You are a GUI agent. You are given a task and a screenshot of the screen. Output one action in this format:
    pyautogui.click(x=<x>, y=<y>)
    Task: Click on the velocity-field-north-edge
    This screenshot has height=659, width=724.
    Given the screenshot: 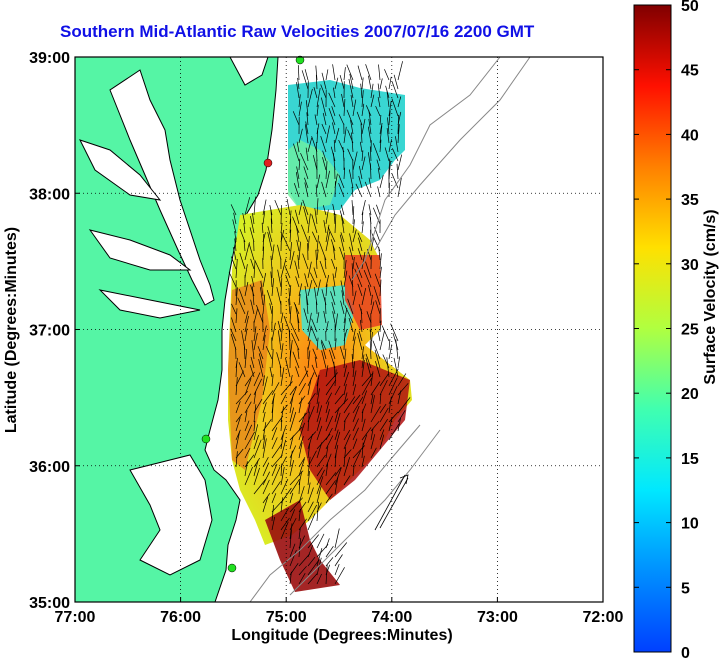 What is the action you would take?
    pyautogui.click(x=314, y=175)
    